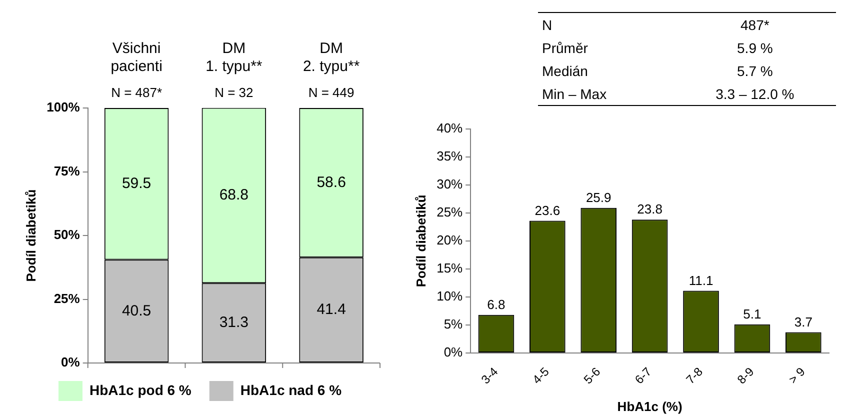 Image resolution: width=849 pixels, height=419 pixels. I want to click on legend-label: HbA1c pod 6 %, so click(140, 390).